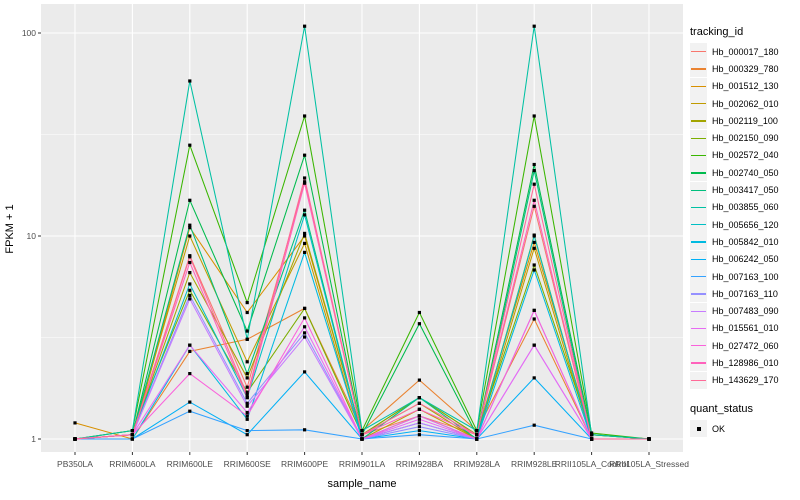  Describe the element at coordinates (745, 346) in the screenshot. I see `legend-item-Hb_027472_060: Hb_027472_060` at that location.